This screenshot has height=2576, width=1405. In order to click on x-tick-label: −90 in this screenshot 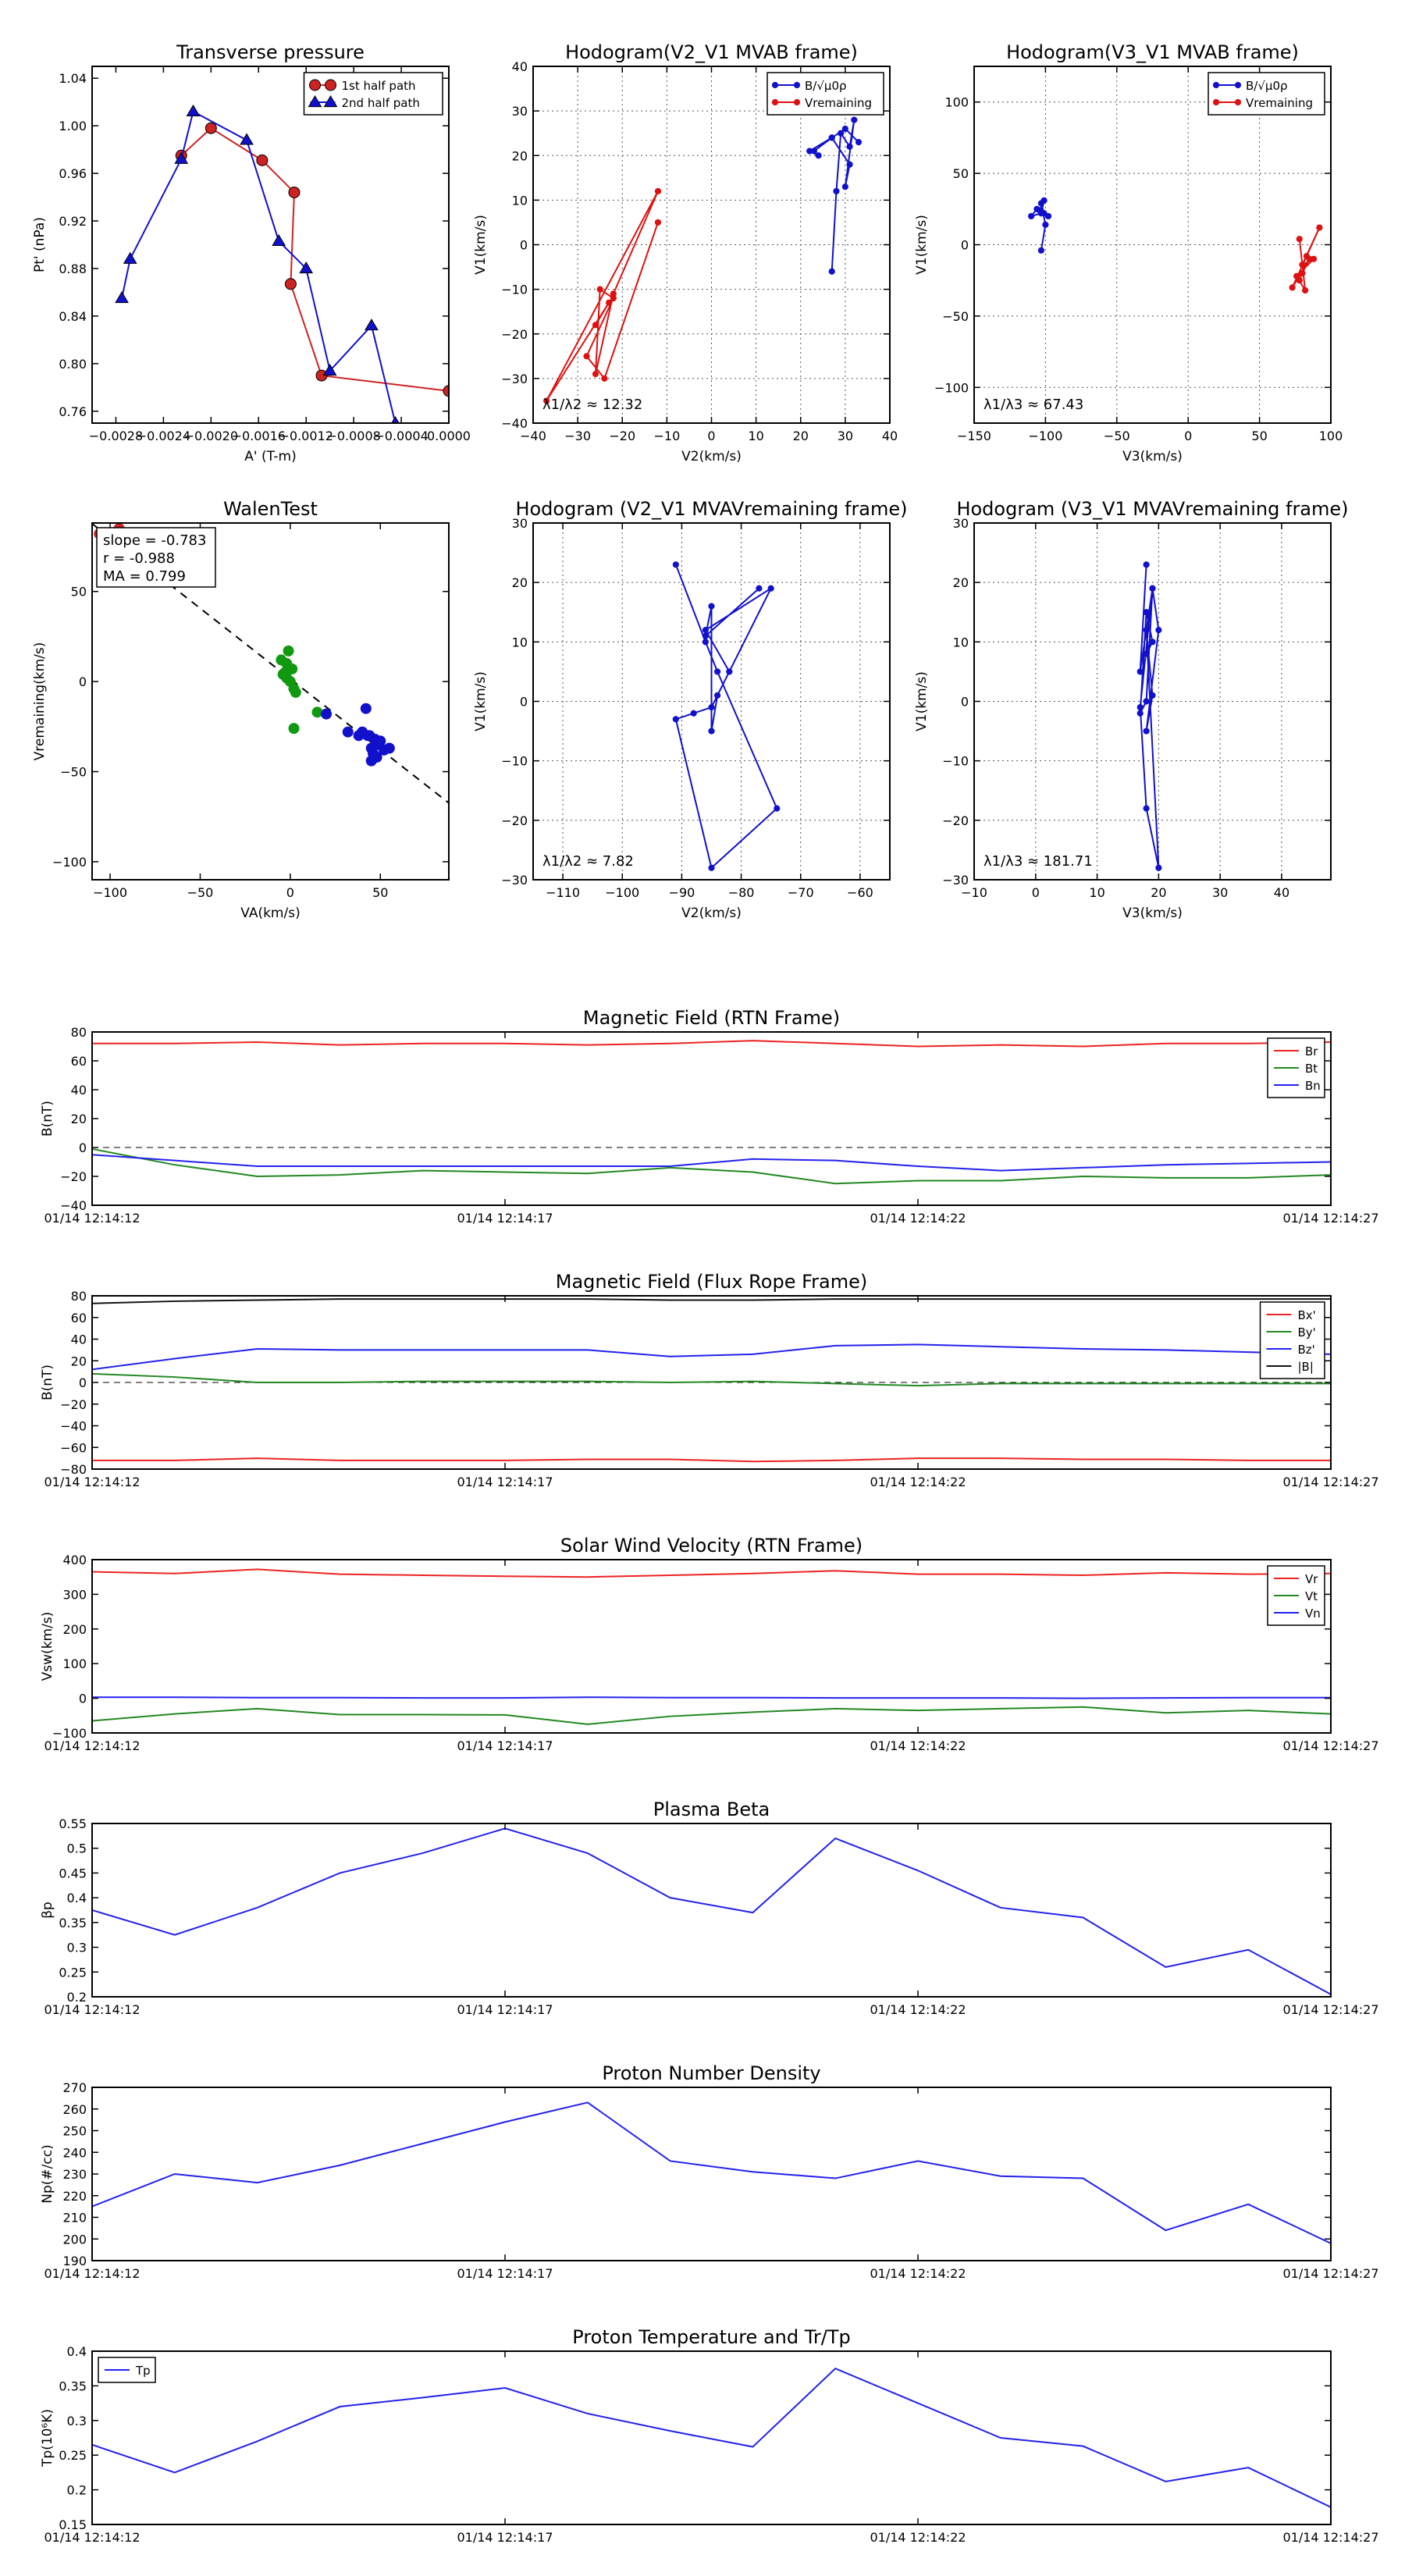, I will do `click(682, 892)`.